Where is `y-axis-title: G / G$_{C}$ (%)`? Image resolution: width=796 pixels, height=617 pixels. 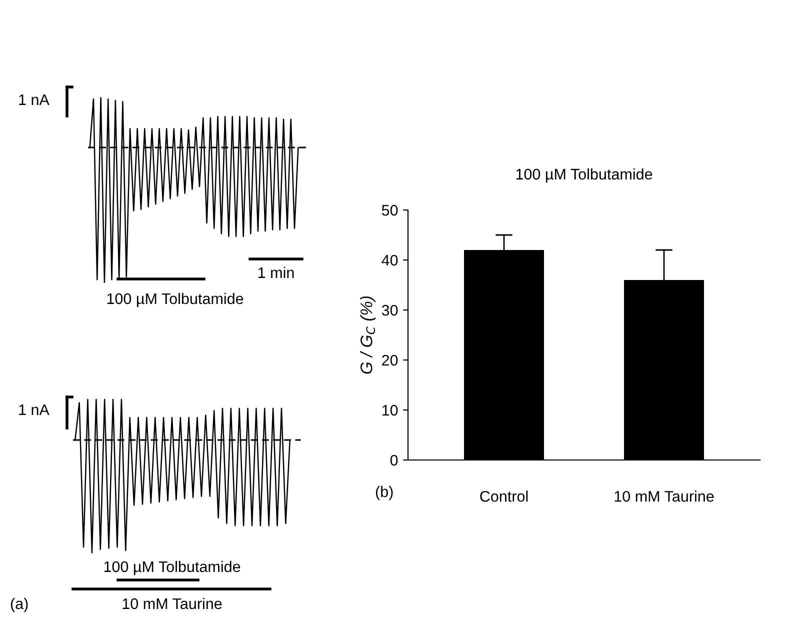 y-axis-title: G / G$_{C}$ (%) is located at coordinates (368, 335).